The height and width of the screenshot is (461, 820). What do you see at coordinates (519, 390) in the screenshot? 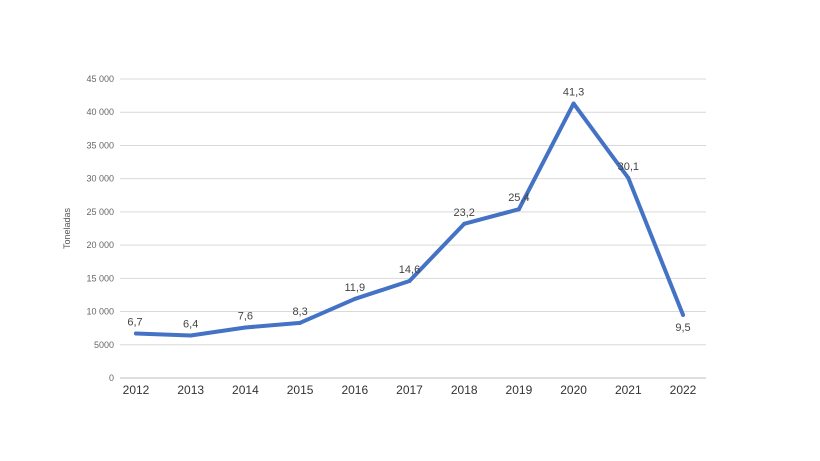
I see `x-tick-label: 2019` at bounding box center [519, 390].